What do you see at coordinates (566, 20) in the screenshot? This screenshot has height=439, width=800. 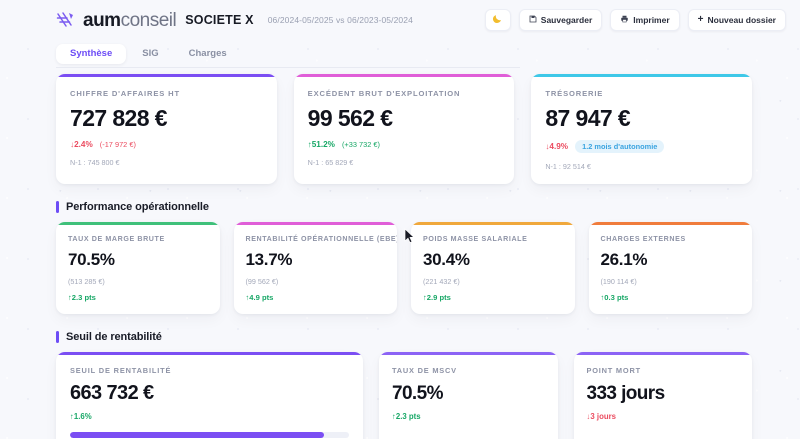 I see `save-button-label: Sauvegarder` at bounding box center [566, 20].